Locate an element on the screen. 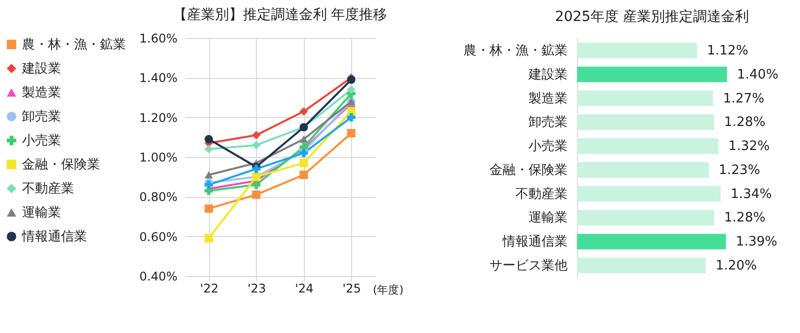 The image size is (800, 333). data-label: 1.27% is located at coordinates (743, 98).